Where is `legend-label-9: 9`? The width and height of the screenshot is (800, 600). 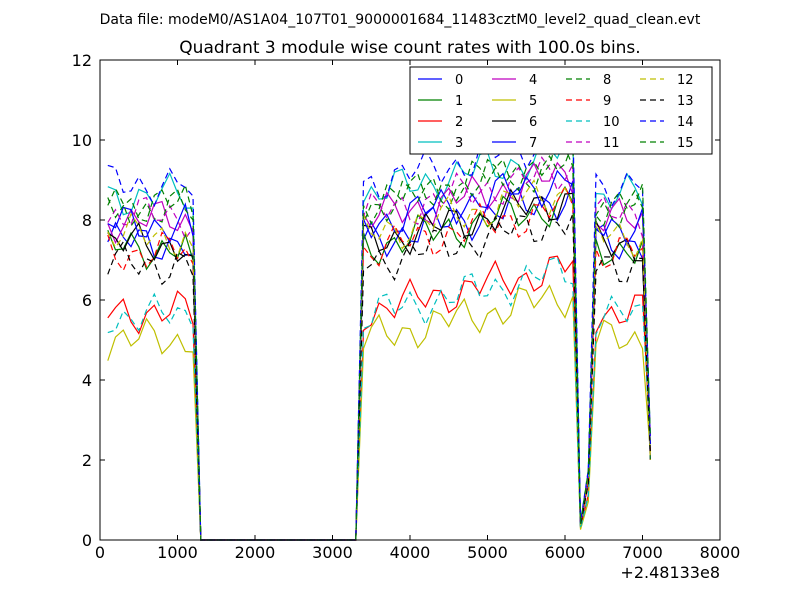 legend-label-9: 9 is located at coordinates (607, 101).